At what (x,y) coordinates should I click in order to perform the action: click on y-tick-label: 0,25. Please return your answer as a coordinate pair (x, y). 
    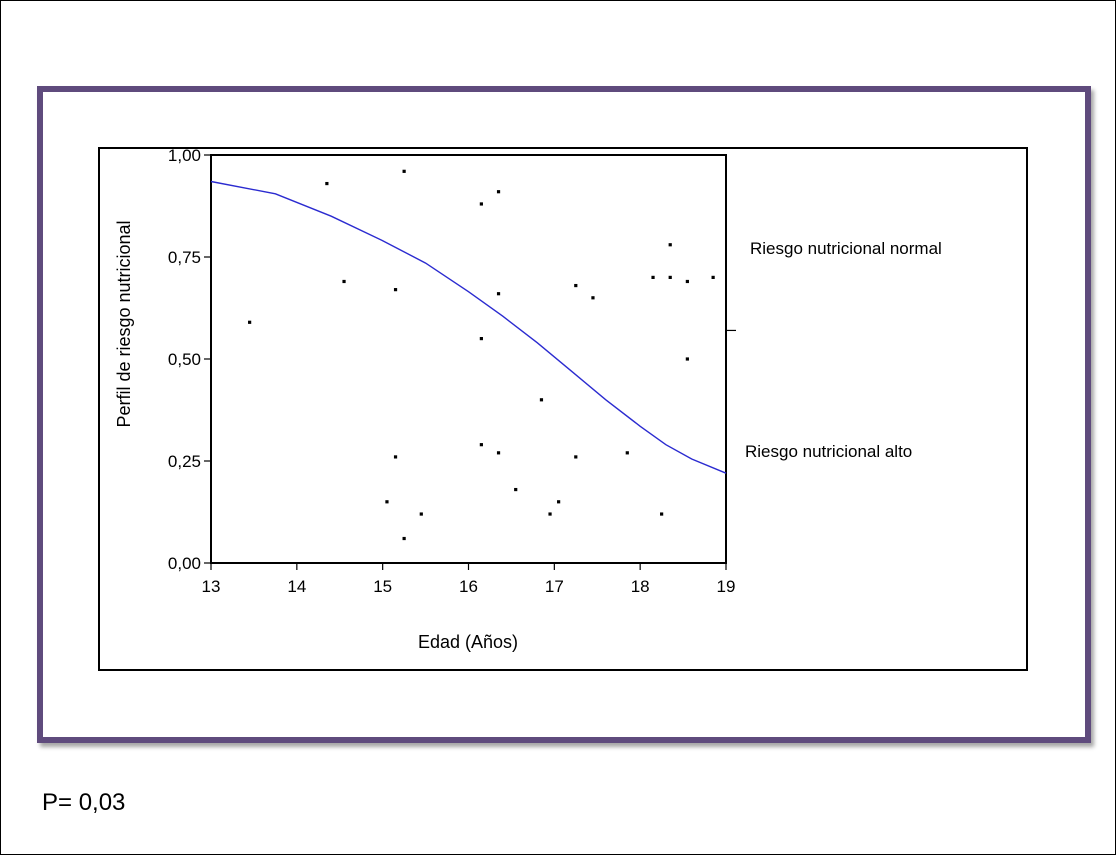
    Looking at the image, I should click on (184, 461).